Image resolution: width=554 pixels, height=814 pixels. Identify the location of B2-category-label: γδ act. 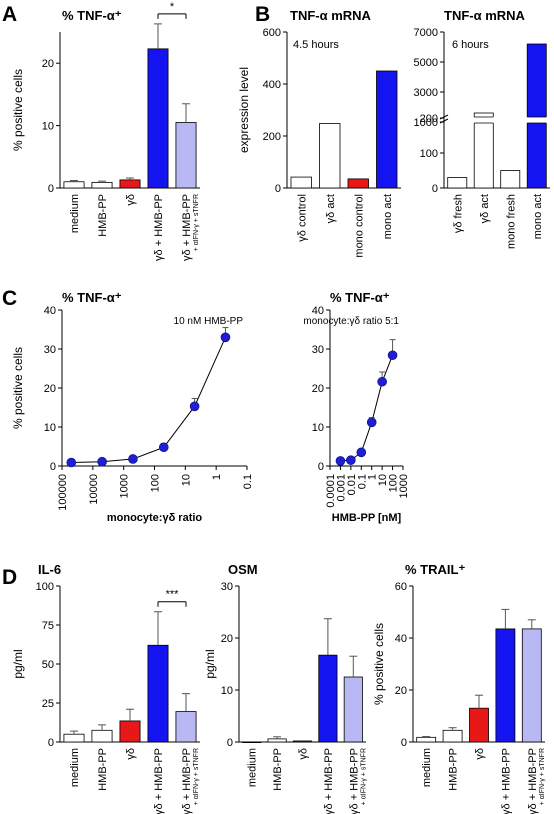
(485, 208).